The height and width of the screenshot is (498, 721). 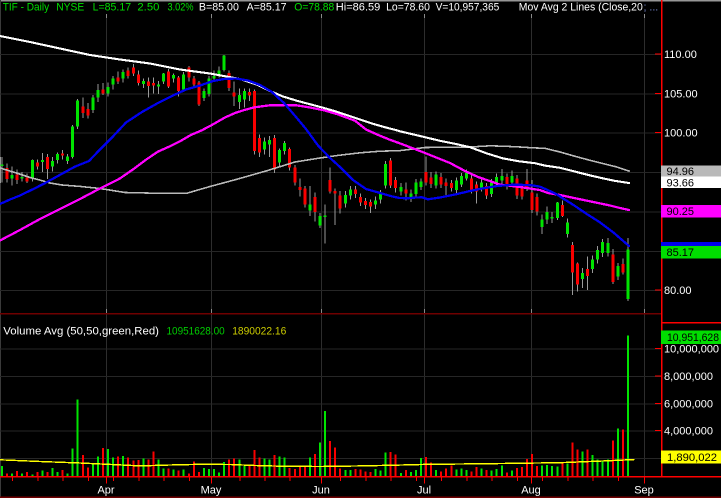 I want to click on svg-text: 1890022.16, so click(x=259, y=332).